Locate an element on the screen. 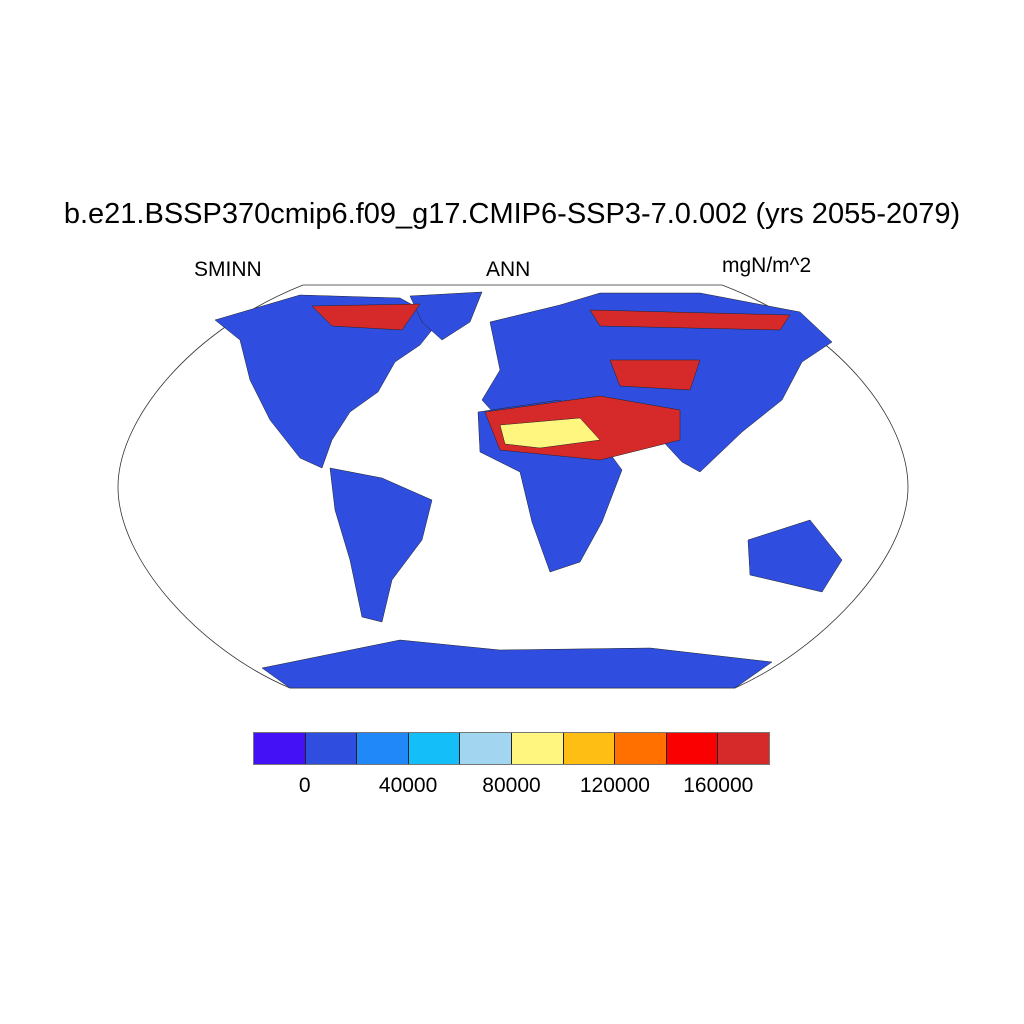 The image size is (1024, 1024). colorbar-label: 80000 is located at coordinates (511, 785).